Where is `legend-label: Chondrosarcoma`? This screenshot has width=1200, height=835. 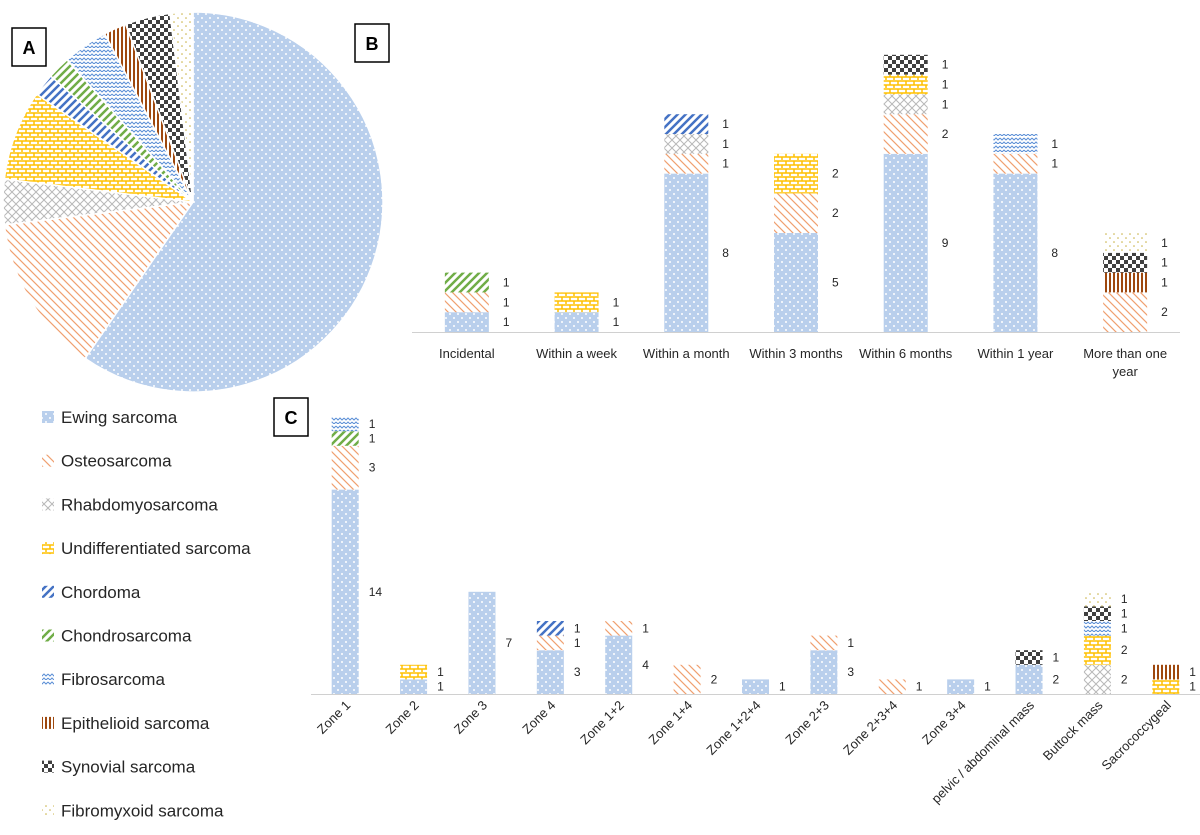
legend-label: Chondrosarcoma is located at coordinates (126, 636).